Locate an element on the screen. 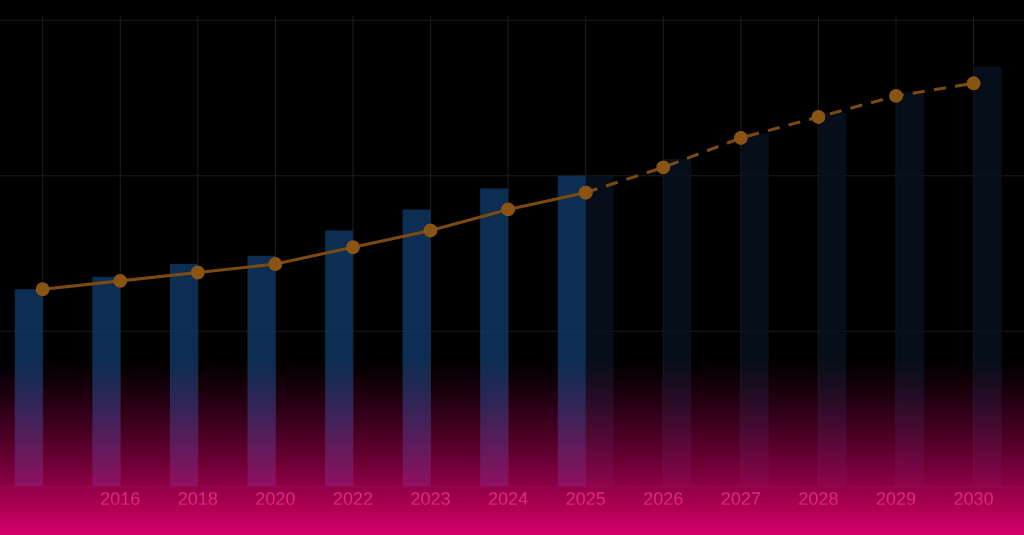  x-tick-label: 2018 is located at coordinates (198, 498).